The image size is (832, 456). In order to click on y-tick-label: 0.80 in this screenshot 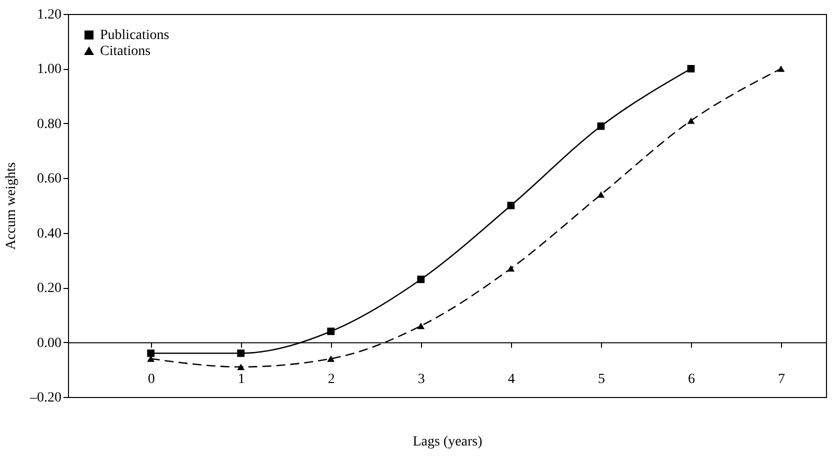, I will do `click(49, 124)`.